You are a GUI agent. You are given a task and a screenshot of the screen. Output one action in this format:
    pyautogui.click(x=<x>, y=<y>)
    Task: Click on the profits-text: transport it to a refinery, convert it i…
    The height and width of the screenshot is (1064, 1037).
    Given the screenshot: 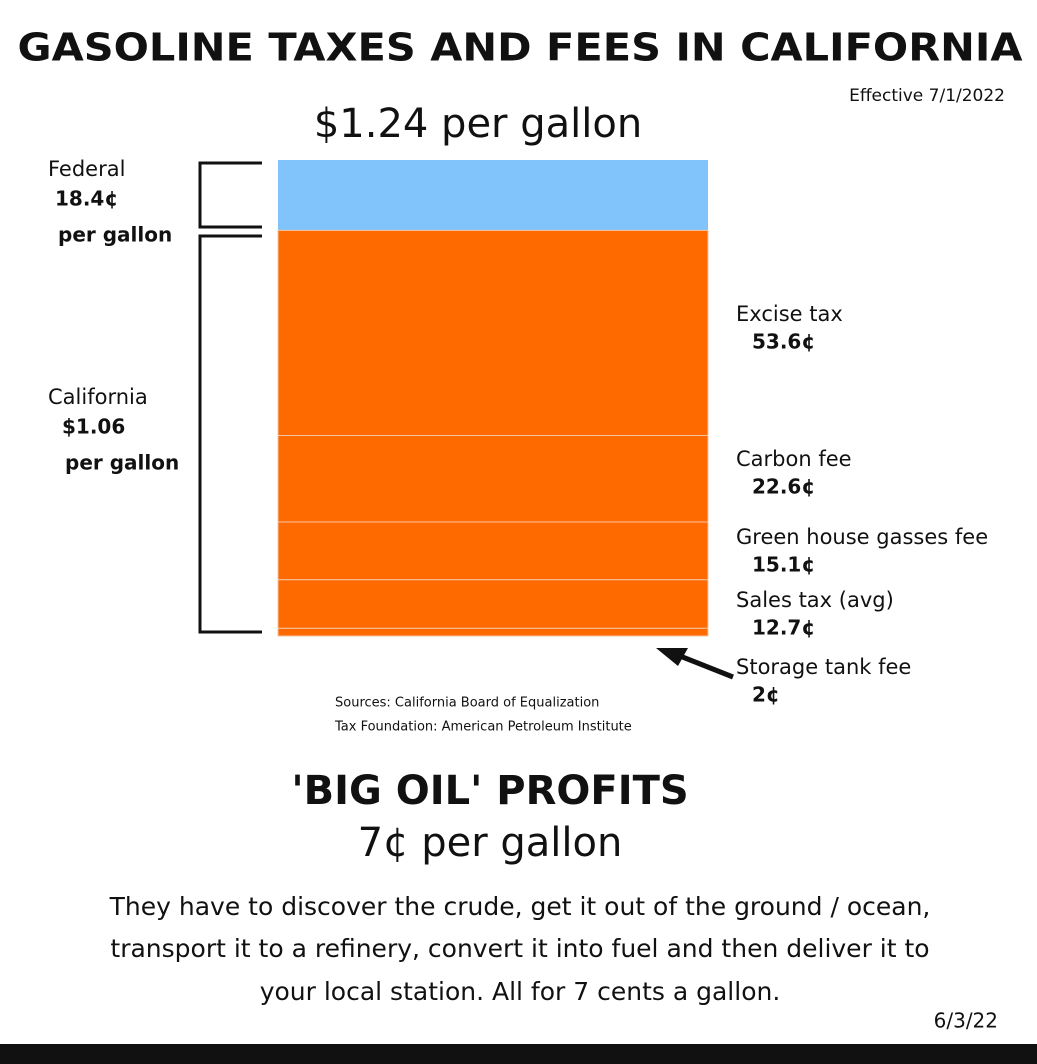 What is the action you would take?
    pyautogui.click(x=519, y=948)
    